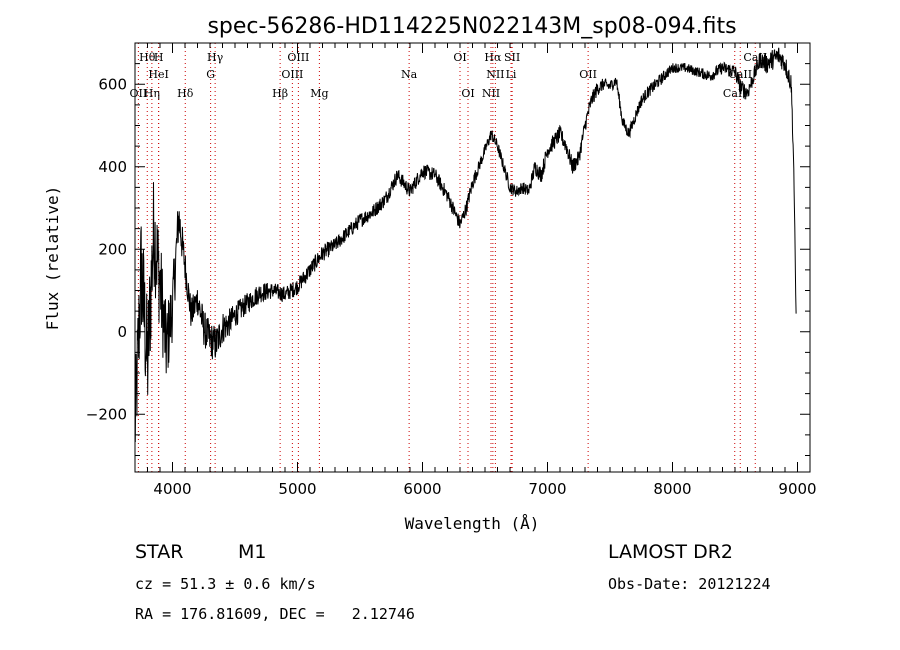  What do you see at coordinates (122, 332) in the screenshot?
I see `y-tick-label: 0` at bounding box center [122, 332].